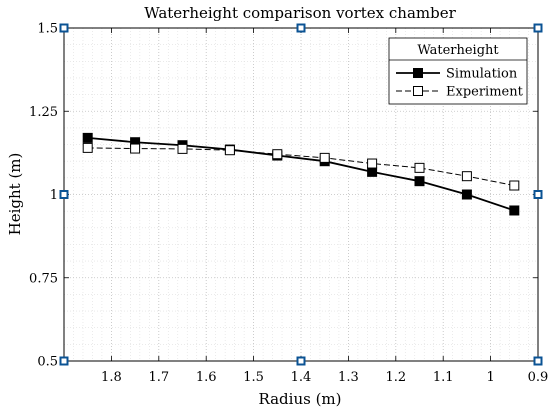 This screenshot has width=550, height=411. I want to click on series-line-experiment, so click(301, 166).